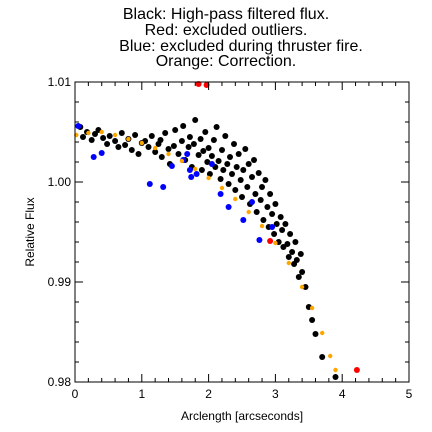  Describe the element at coordinates (208, 394) in the screenshot. I see `x-tick-label: 2` at that location.